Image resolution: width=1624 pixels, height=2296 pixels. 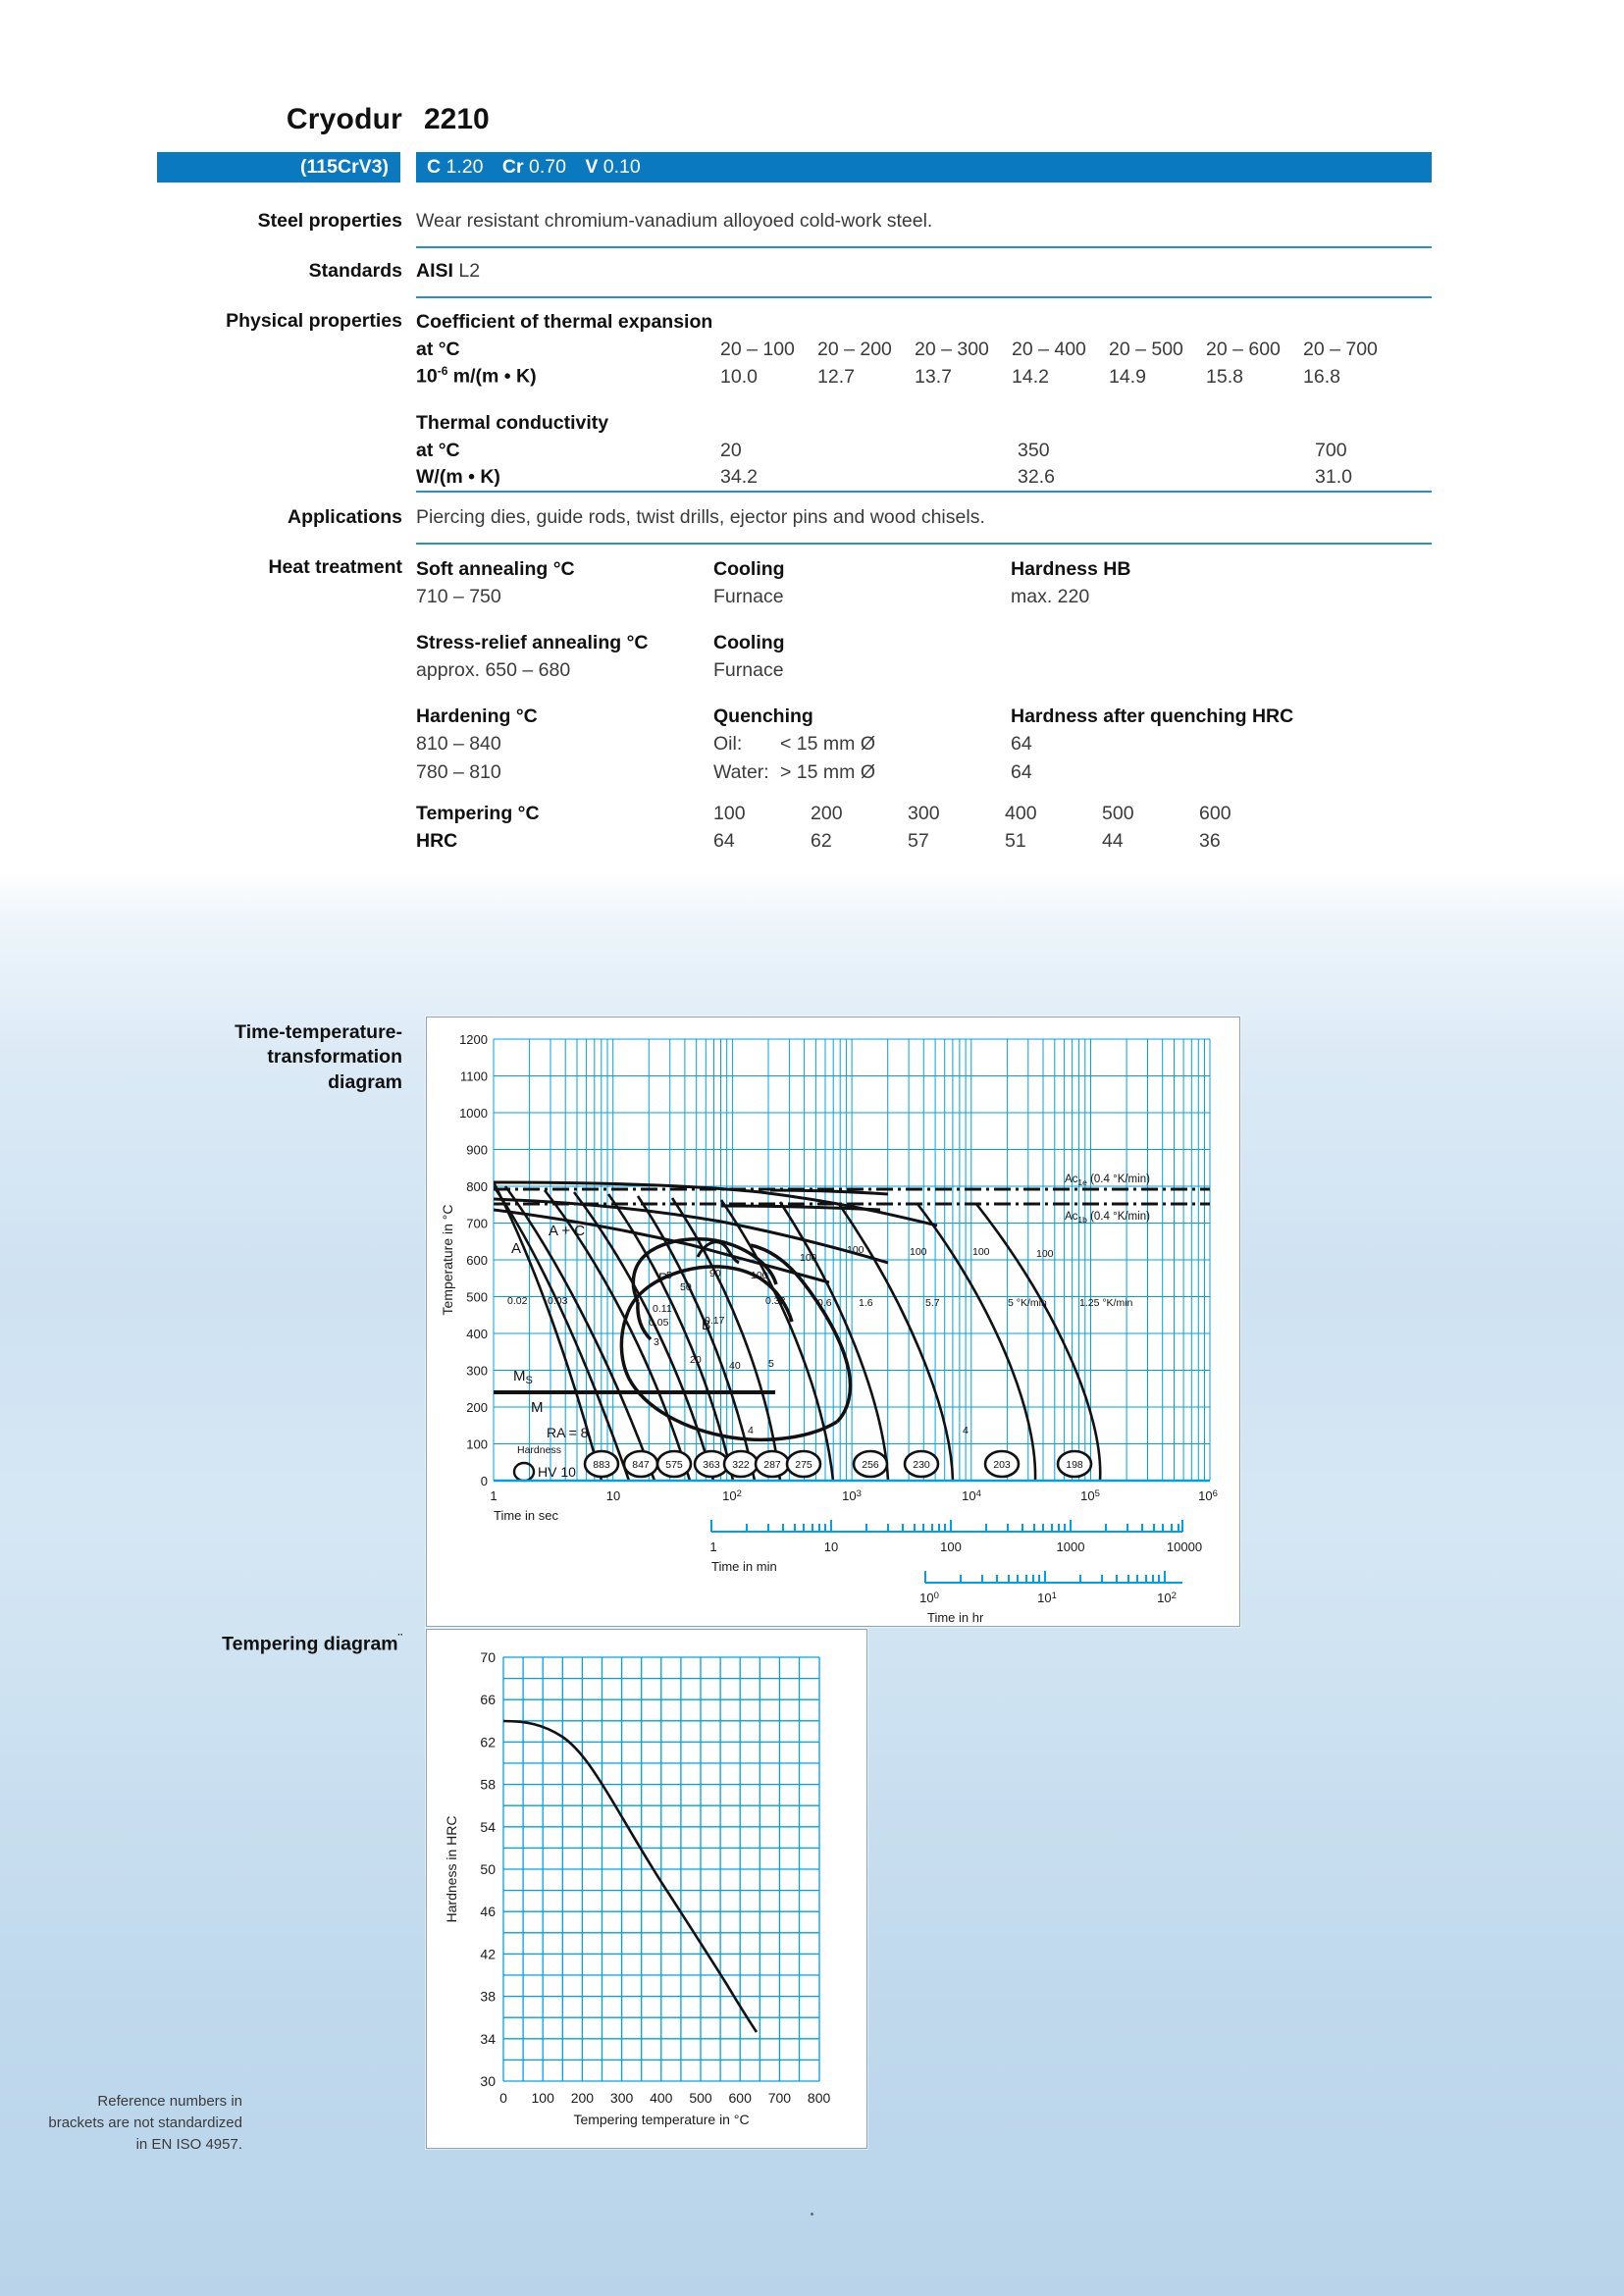 I want to click on thermal-conductivity-row-label: at °C, so click(x=438, y=450).